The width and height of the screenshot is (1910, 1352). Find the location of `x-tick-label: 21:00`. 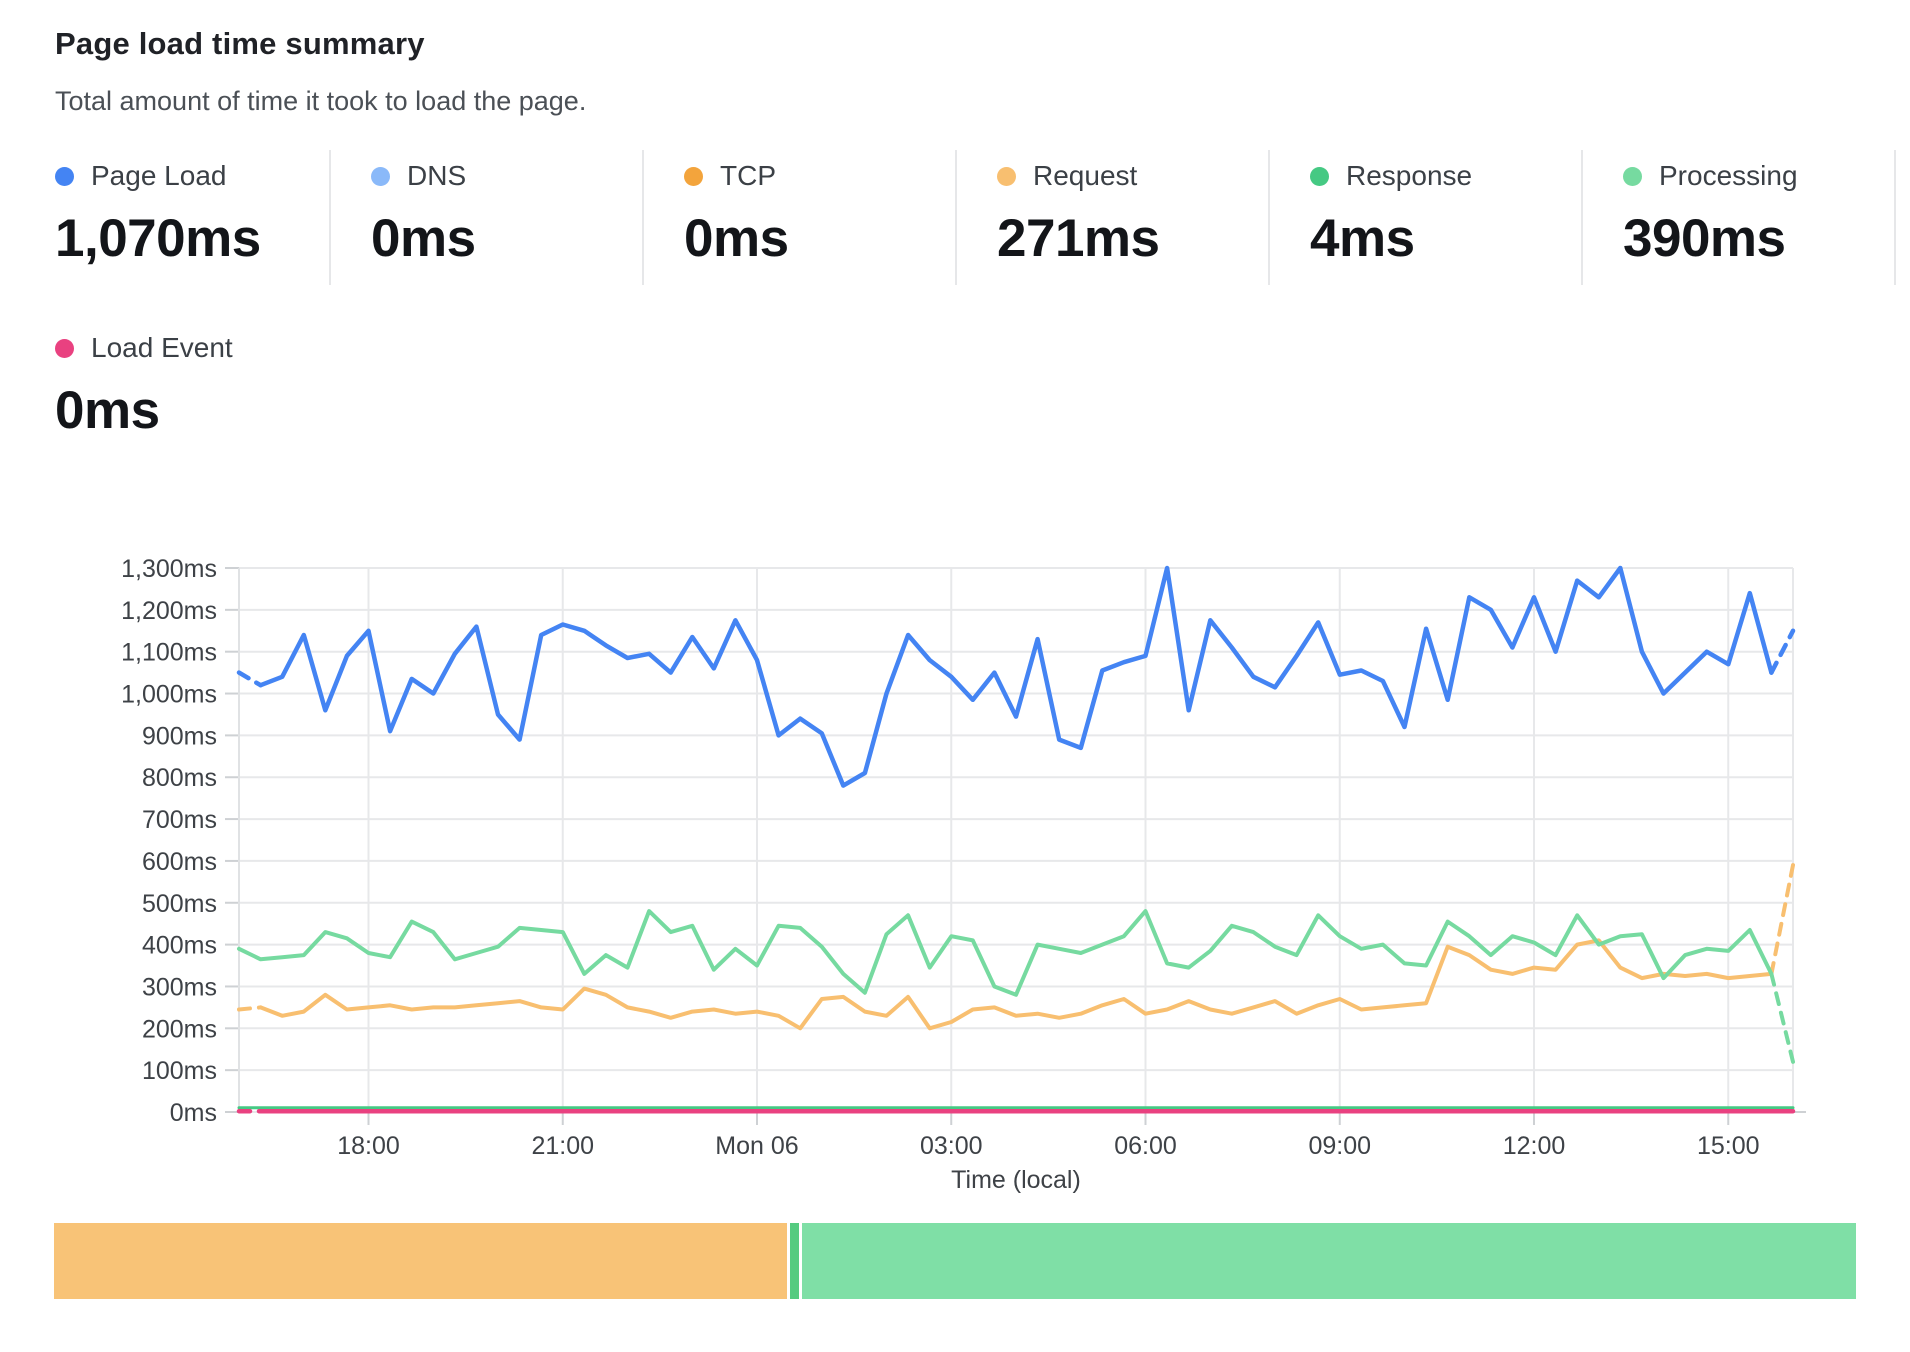

x-tick-label: 21:00 is located at coordinates (562, 1146).